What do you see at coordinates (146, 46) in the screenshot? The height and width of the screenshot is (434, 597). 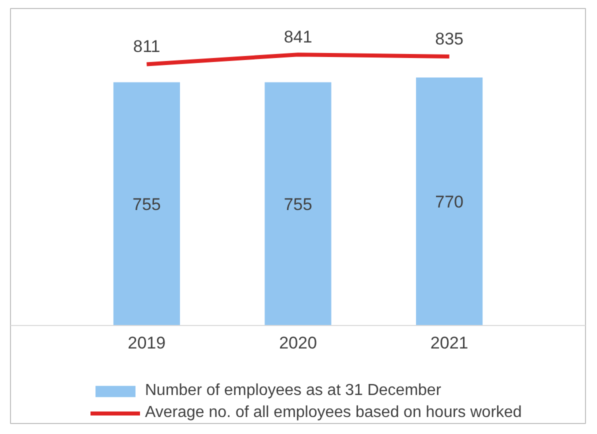 I see `data-label: 811` at bounding box center [146, 46].